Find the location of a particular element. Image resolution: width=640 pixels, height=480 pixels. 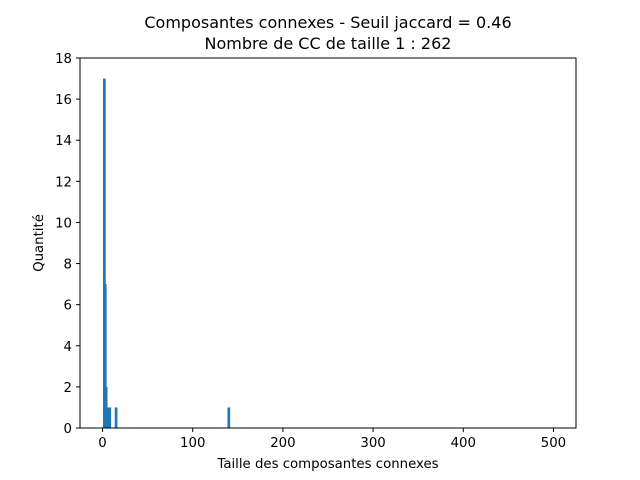

x-tick-label-3: 300 is located at coordinates (372, 443).